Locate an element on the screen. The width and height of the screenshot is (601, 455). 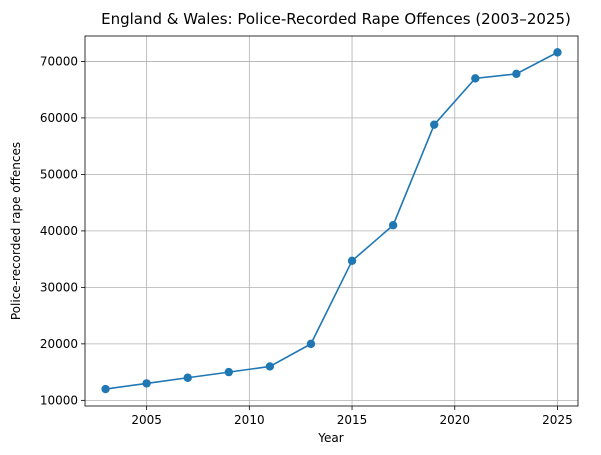
x-tick-label: 2025 is located at coordinates (557, 420).